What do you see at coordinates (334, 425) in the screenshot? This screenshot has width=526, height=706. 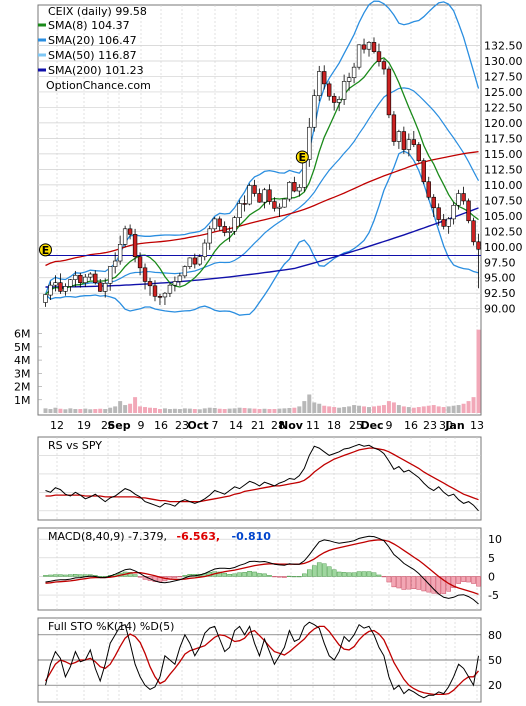 I see `x-tick-label: 18` at bounding box center [334, 425].